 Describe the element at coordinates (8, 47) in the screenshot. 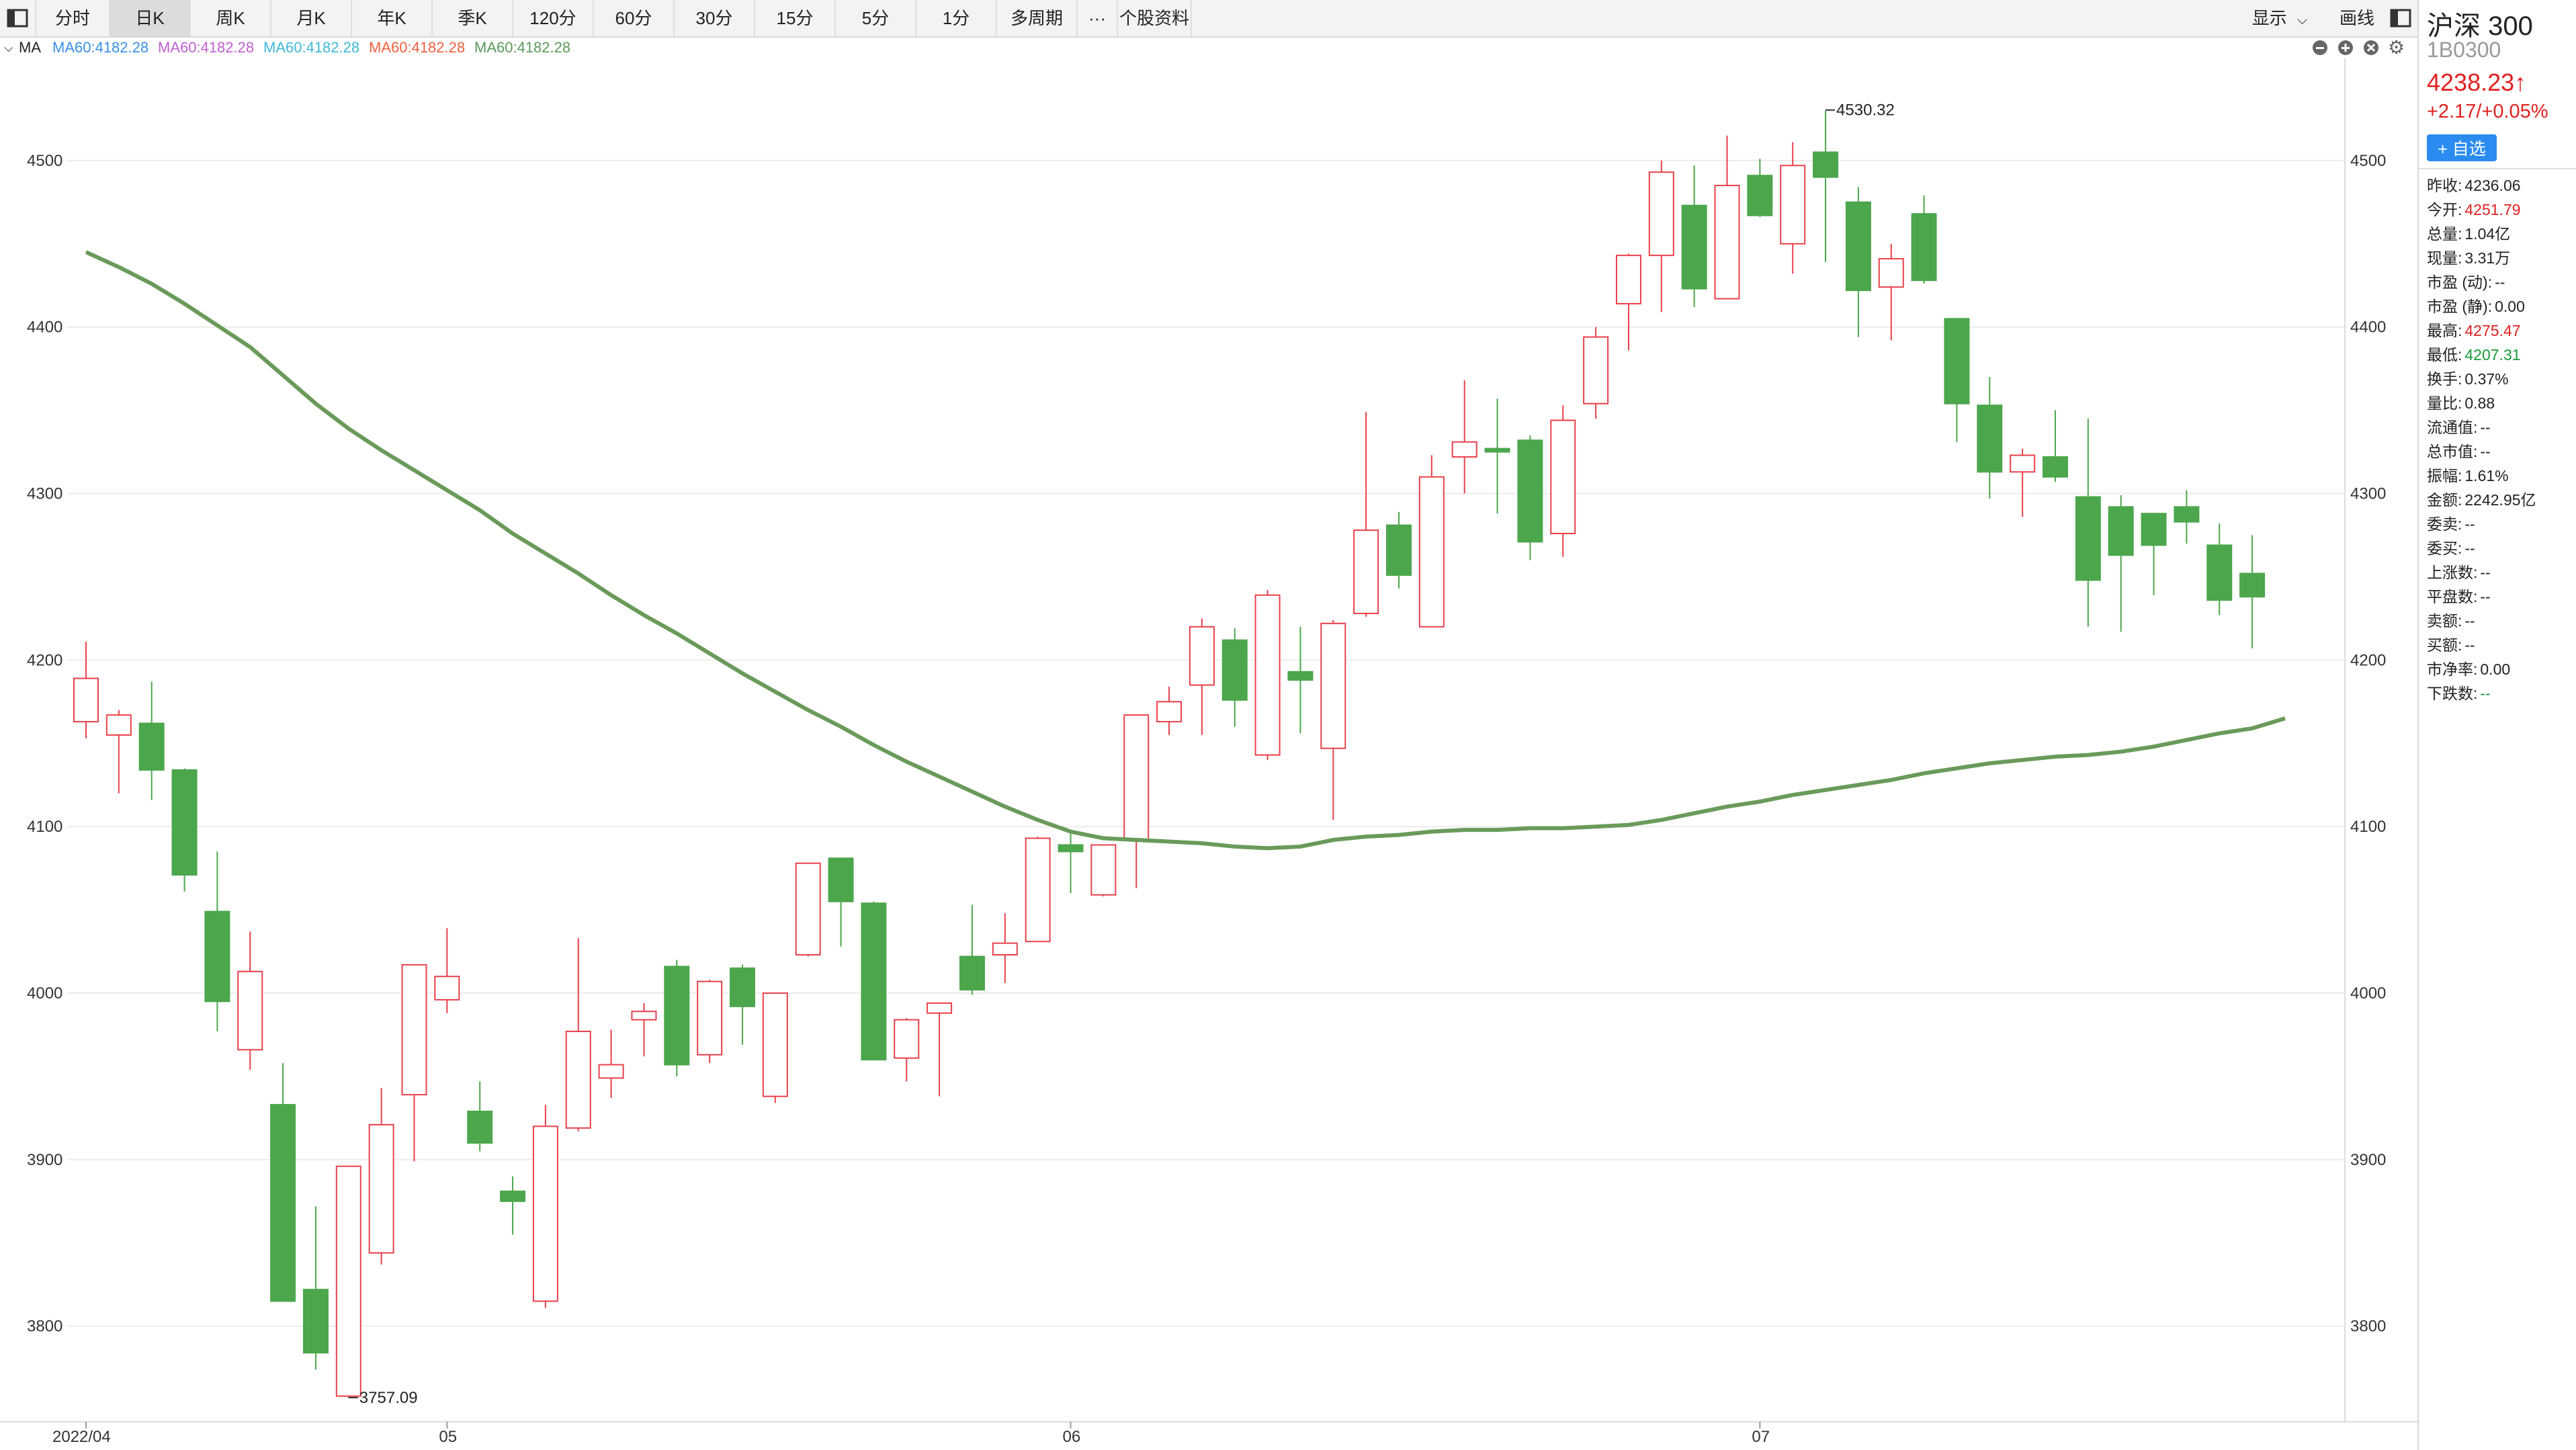

I see `ma-collapse-icon: ⌵` at that location.